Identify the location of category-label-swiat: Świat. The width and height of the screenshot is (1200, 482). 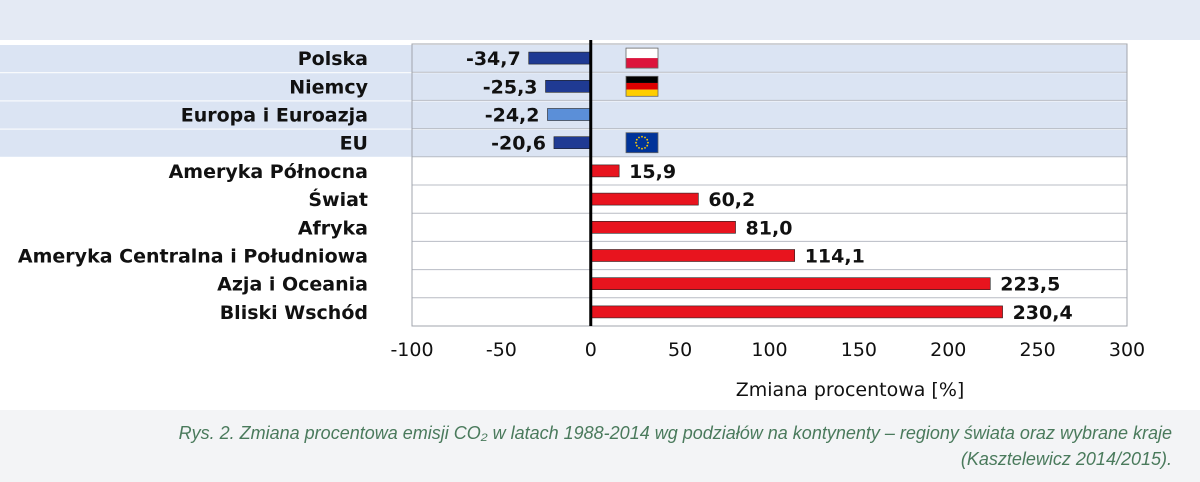
(338, 199).